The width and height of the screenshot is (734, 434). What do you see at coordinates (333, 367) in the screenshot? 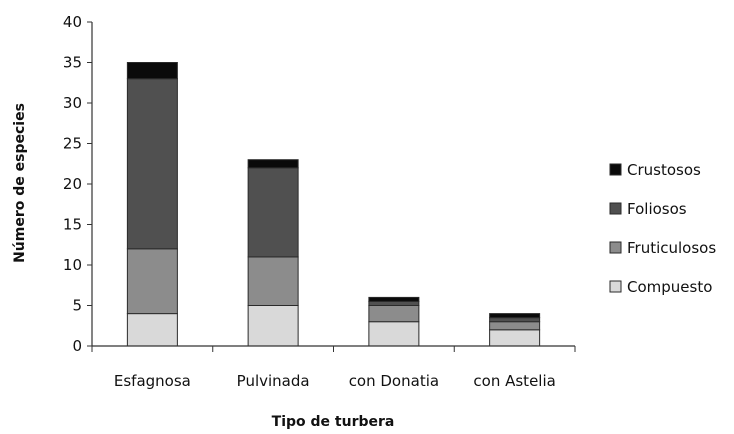
I see `x-axis: Esfagnosa Pulvinada con Donatia con Astelia` at bounding box center [333, 367].